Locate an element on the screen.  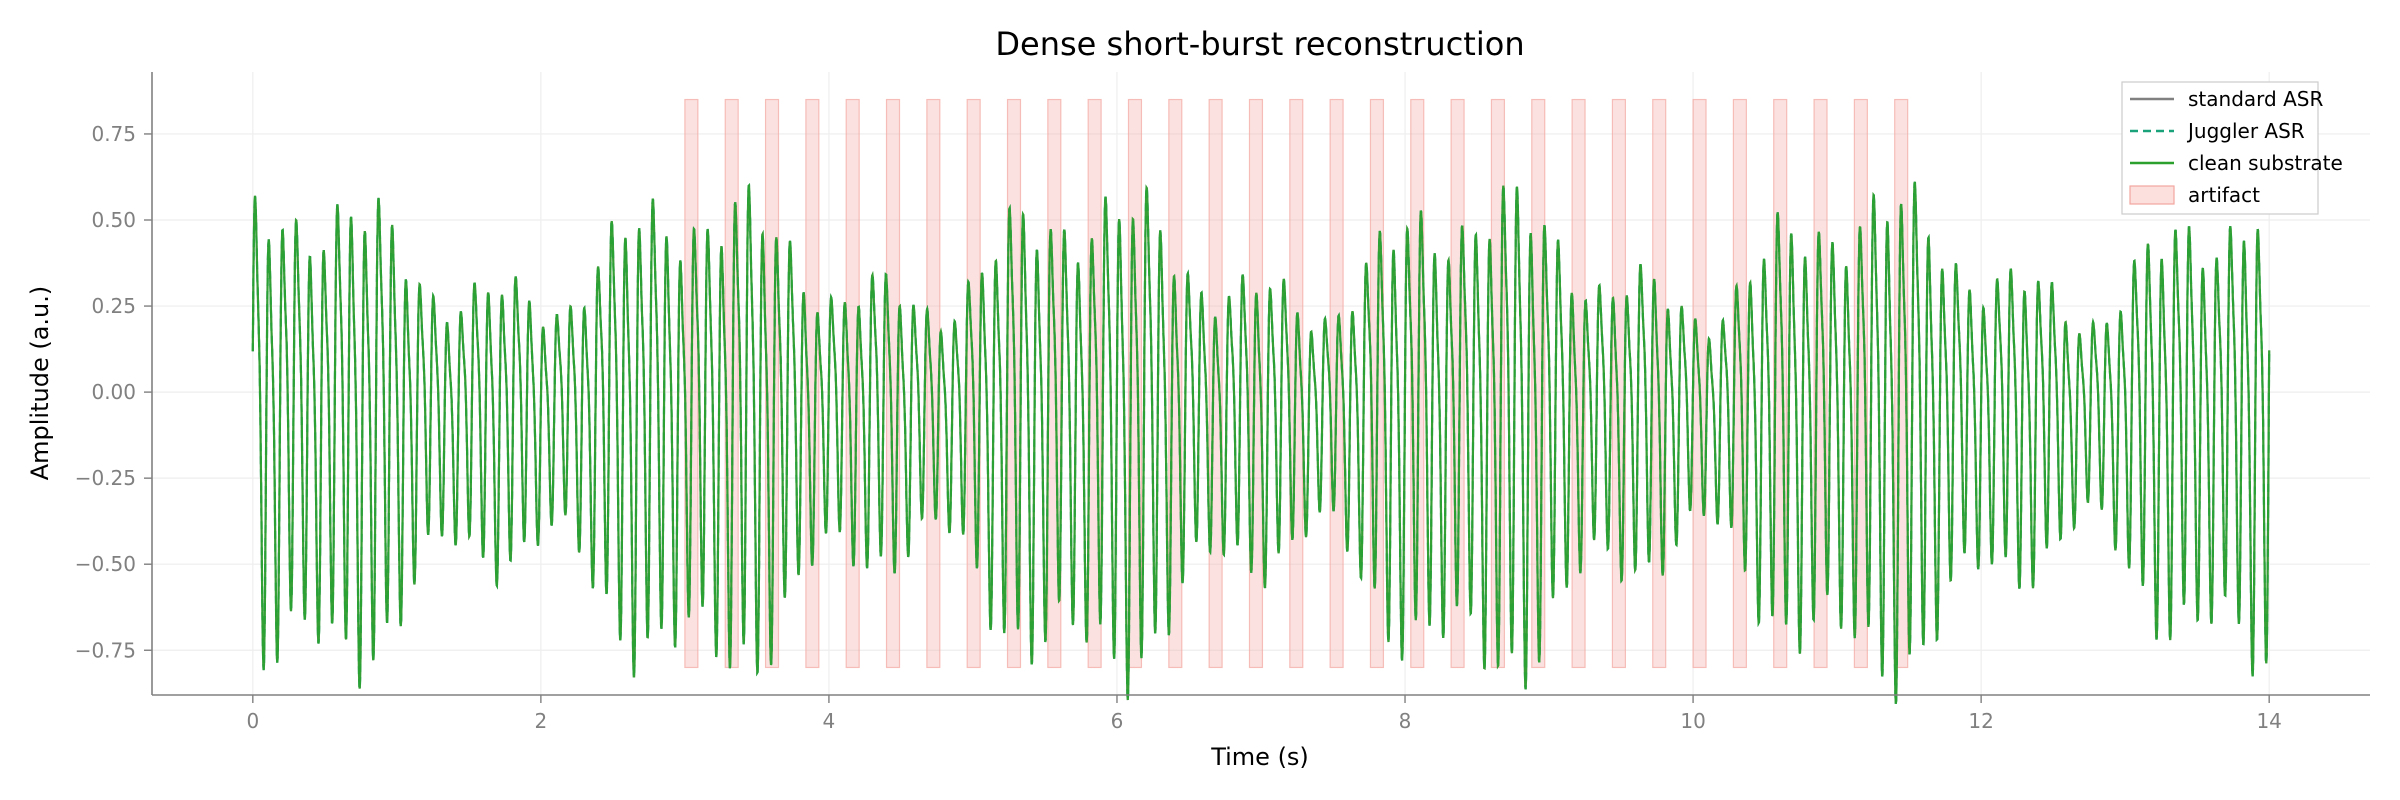
y-tick-label: 0.50 is located at coordinates (113, 220).